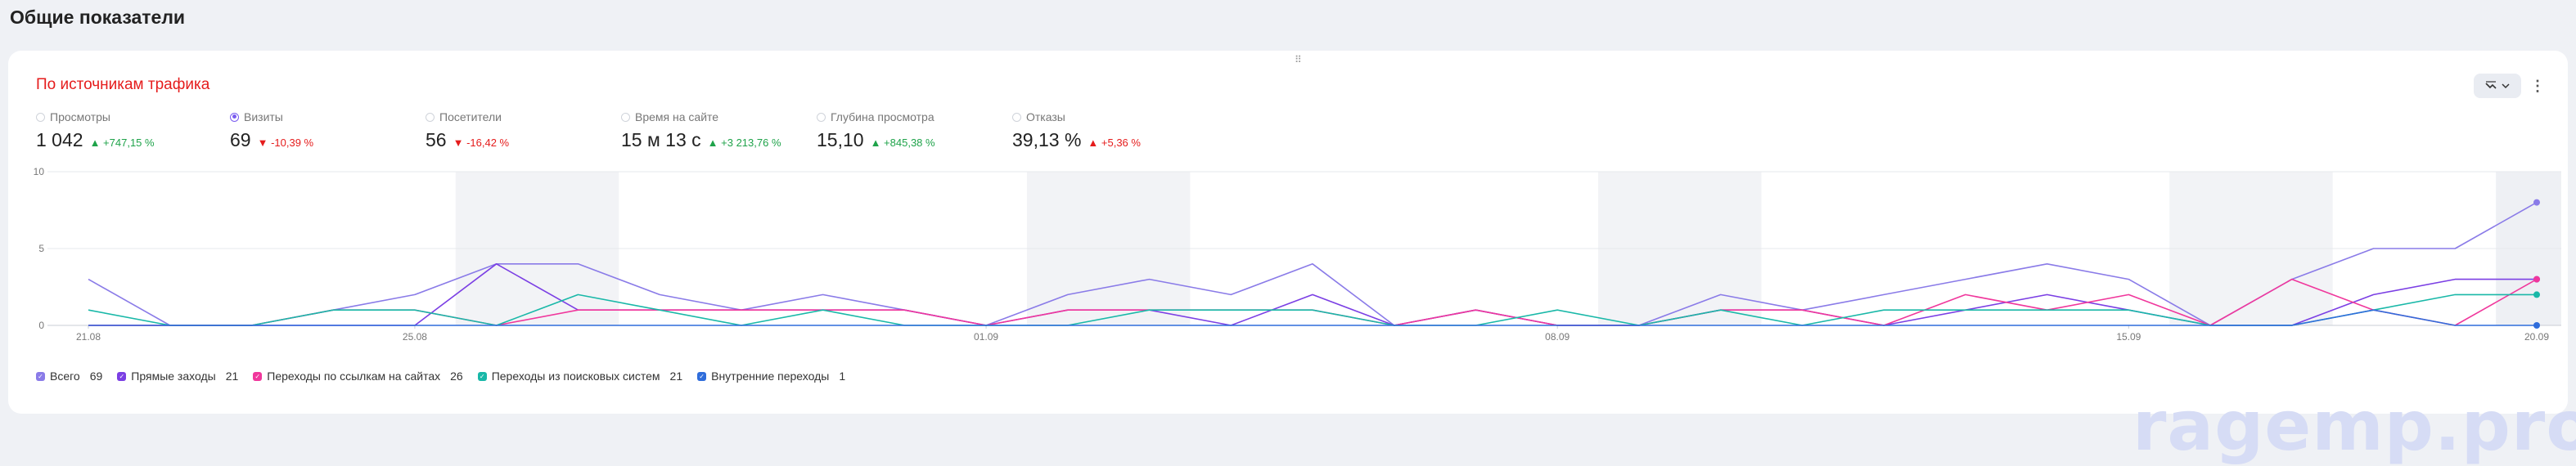  I want to click on x-tick-label: 25.08, so click(415, 337).